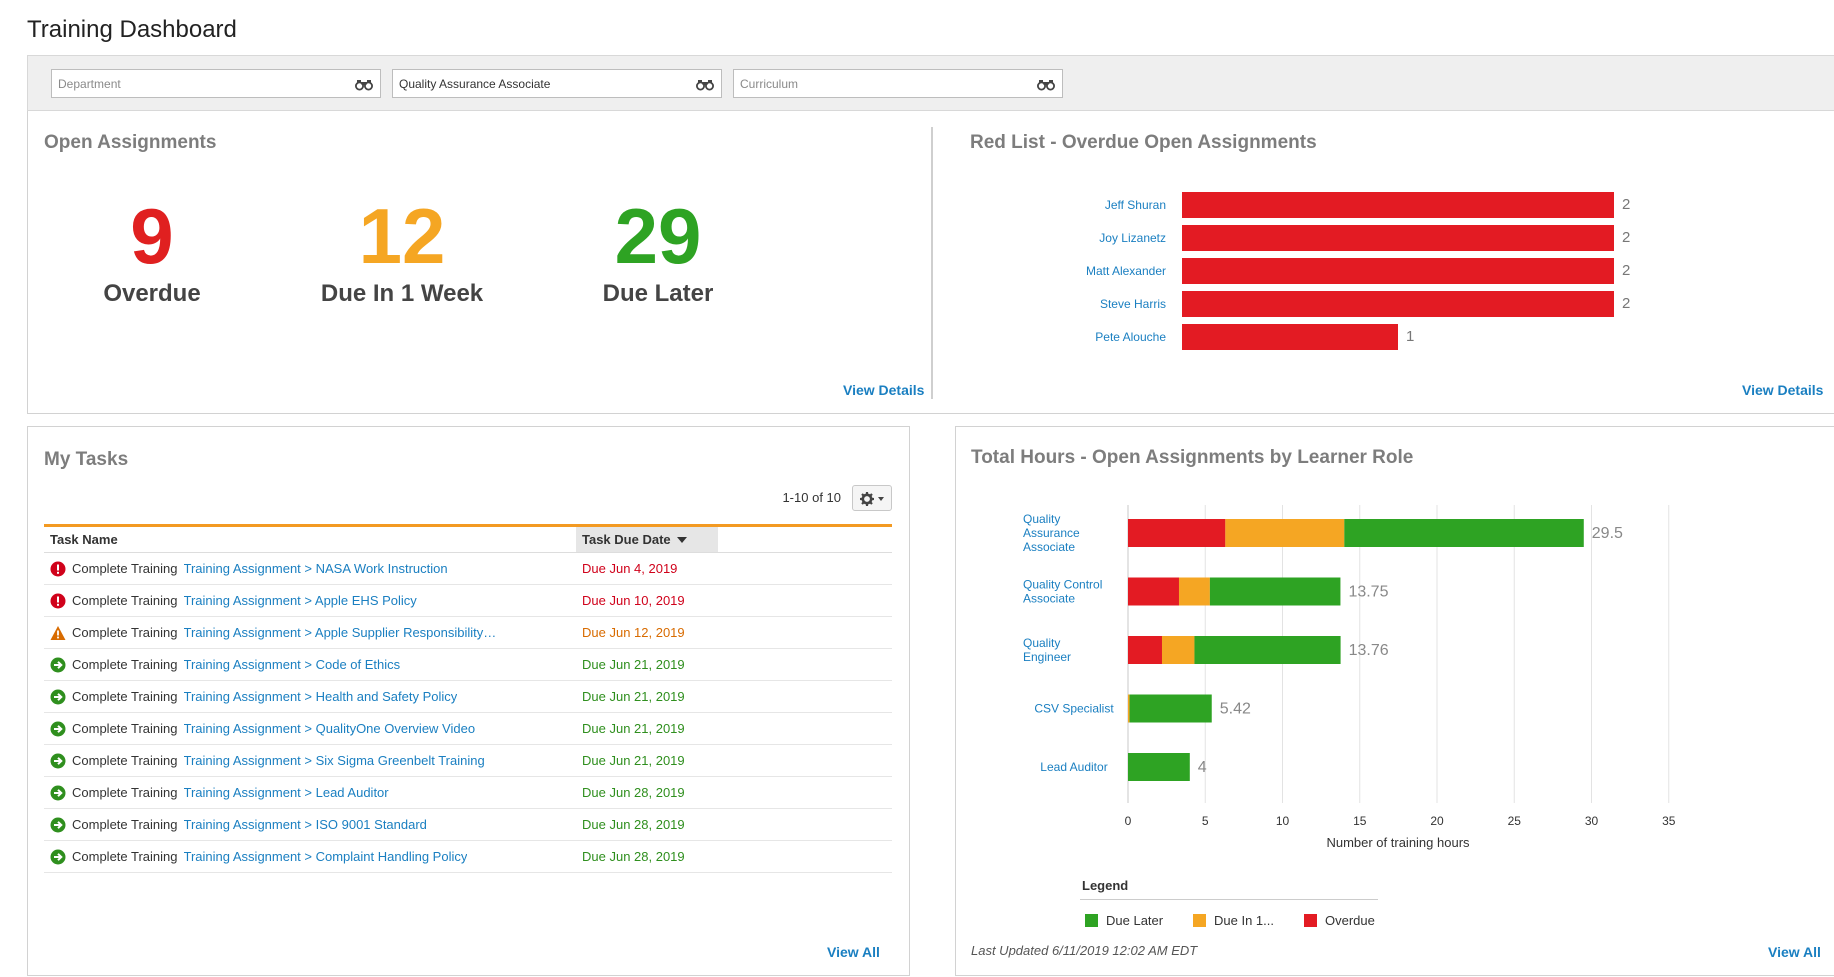 This screenshot has width=1834, height=977. What do you see at coordinates (658, 293) in the screenshot?
I see `due-later-label: Due Later` at bounding box center [658, 293].